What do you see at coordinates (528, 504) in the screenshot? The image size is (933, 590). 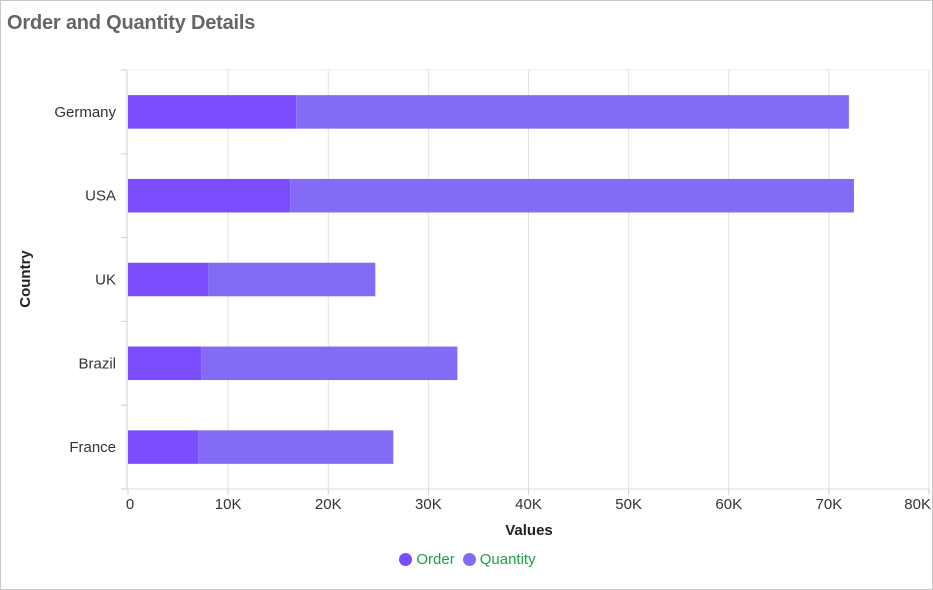 I see `x-tick-label: 40K` at bounding box center [528, 504].